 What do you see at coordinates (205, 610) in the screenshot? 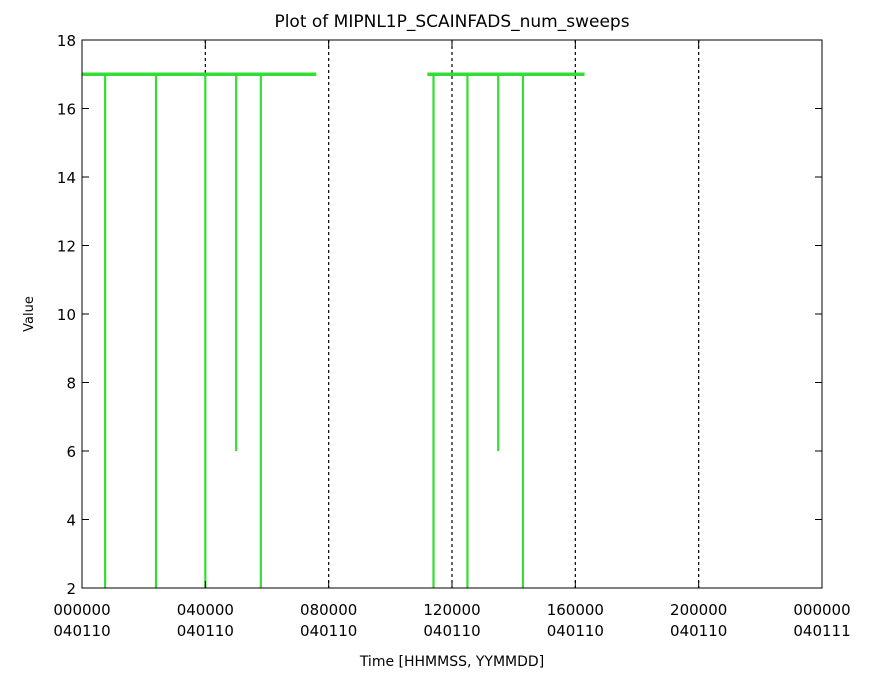
I see `x-tick-label-time: 040000` at bounding box center [205, 610].